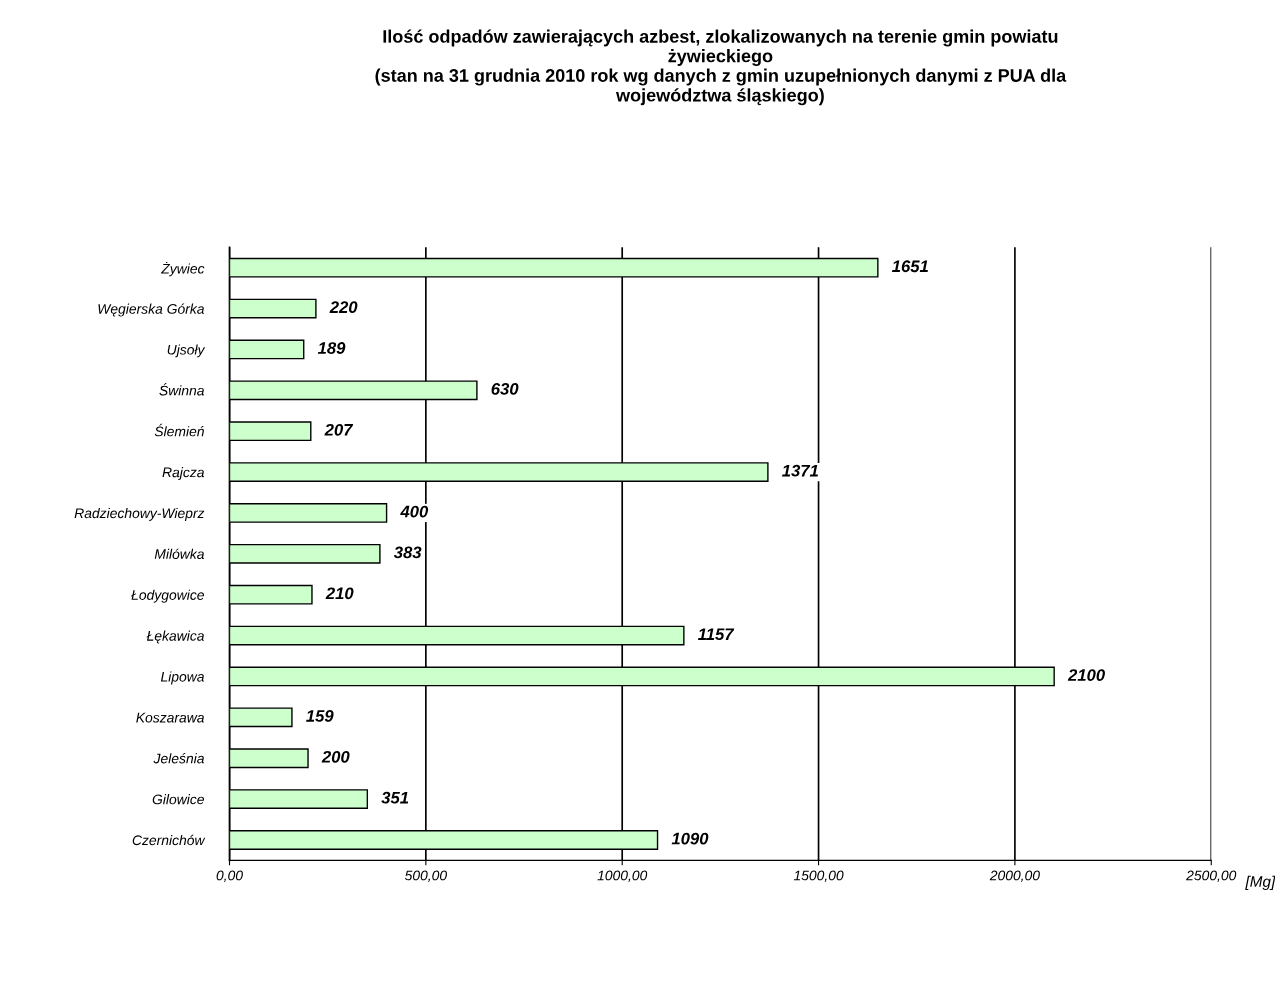 The height and width of the screenshot is (989, 1275). What do you see at coordinates (178, 799) in the screenshot?
I see `y-tick-label: Gilowice` at bounding box center [178, 799].